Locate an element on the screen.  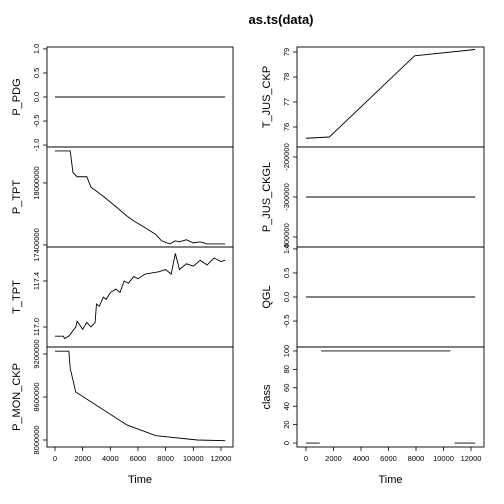
y-tick-label: 117.0 is located at coordinates (36, 327).